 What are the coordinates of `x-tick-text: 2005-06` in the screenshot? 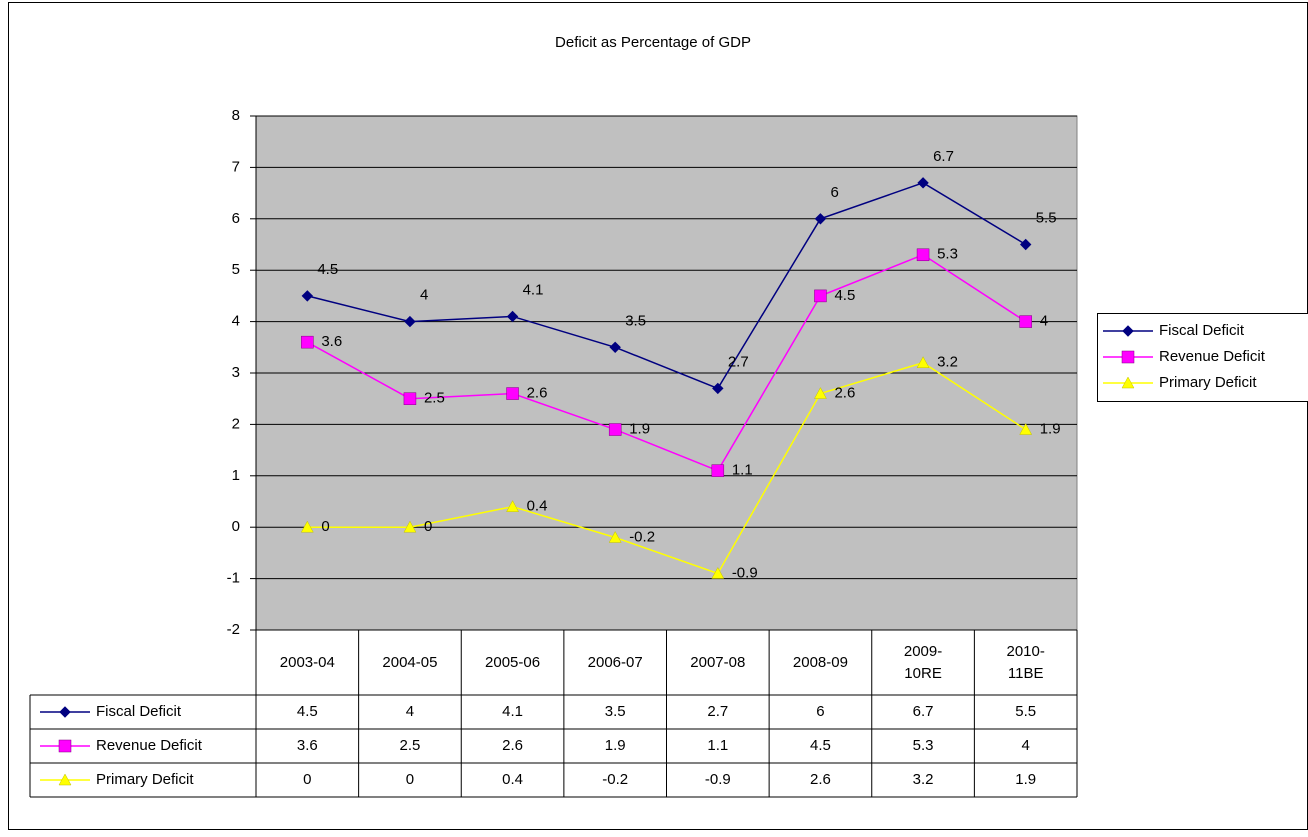 It's located at (513, 662).